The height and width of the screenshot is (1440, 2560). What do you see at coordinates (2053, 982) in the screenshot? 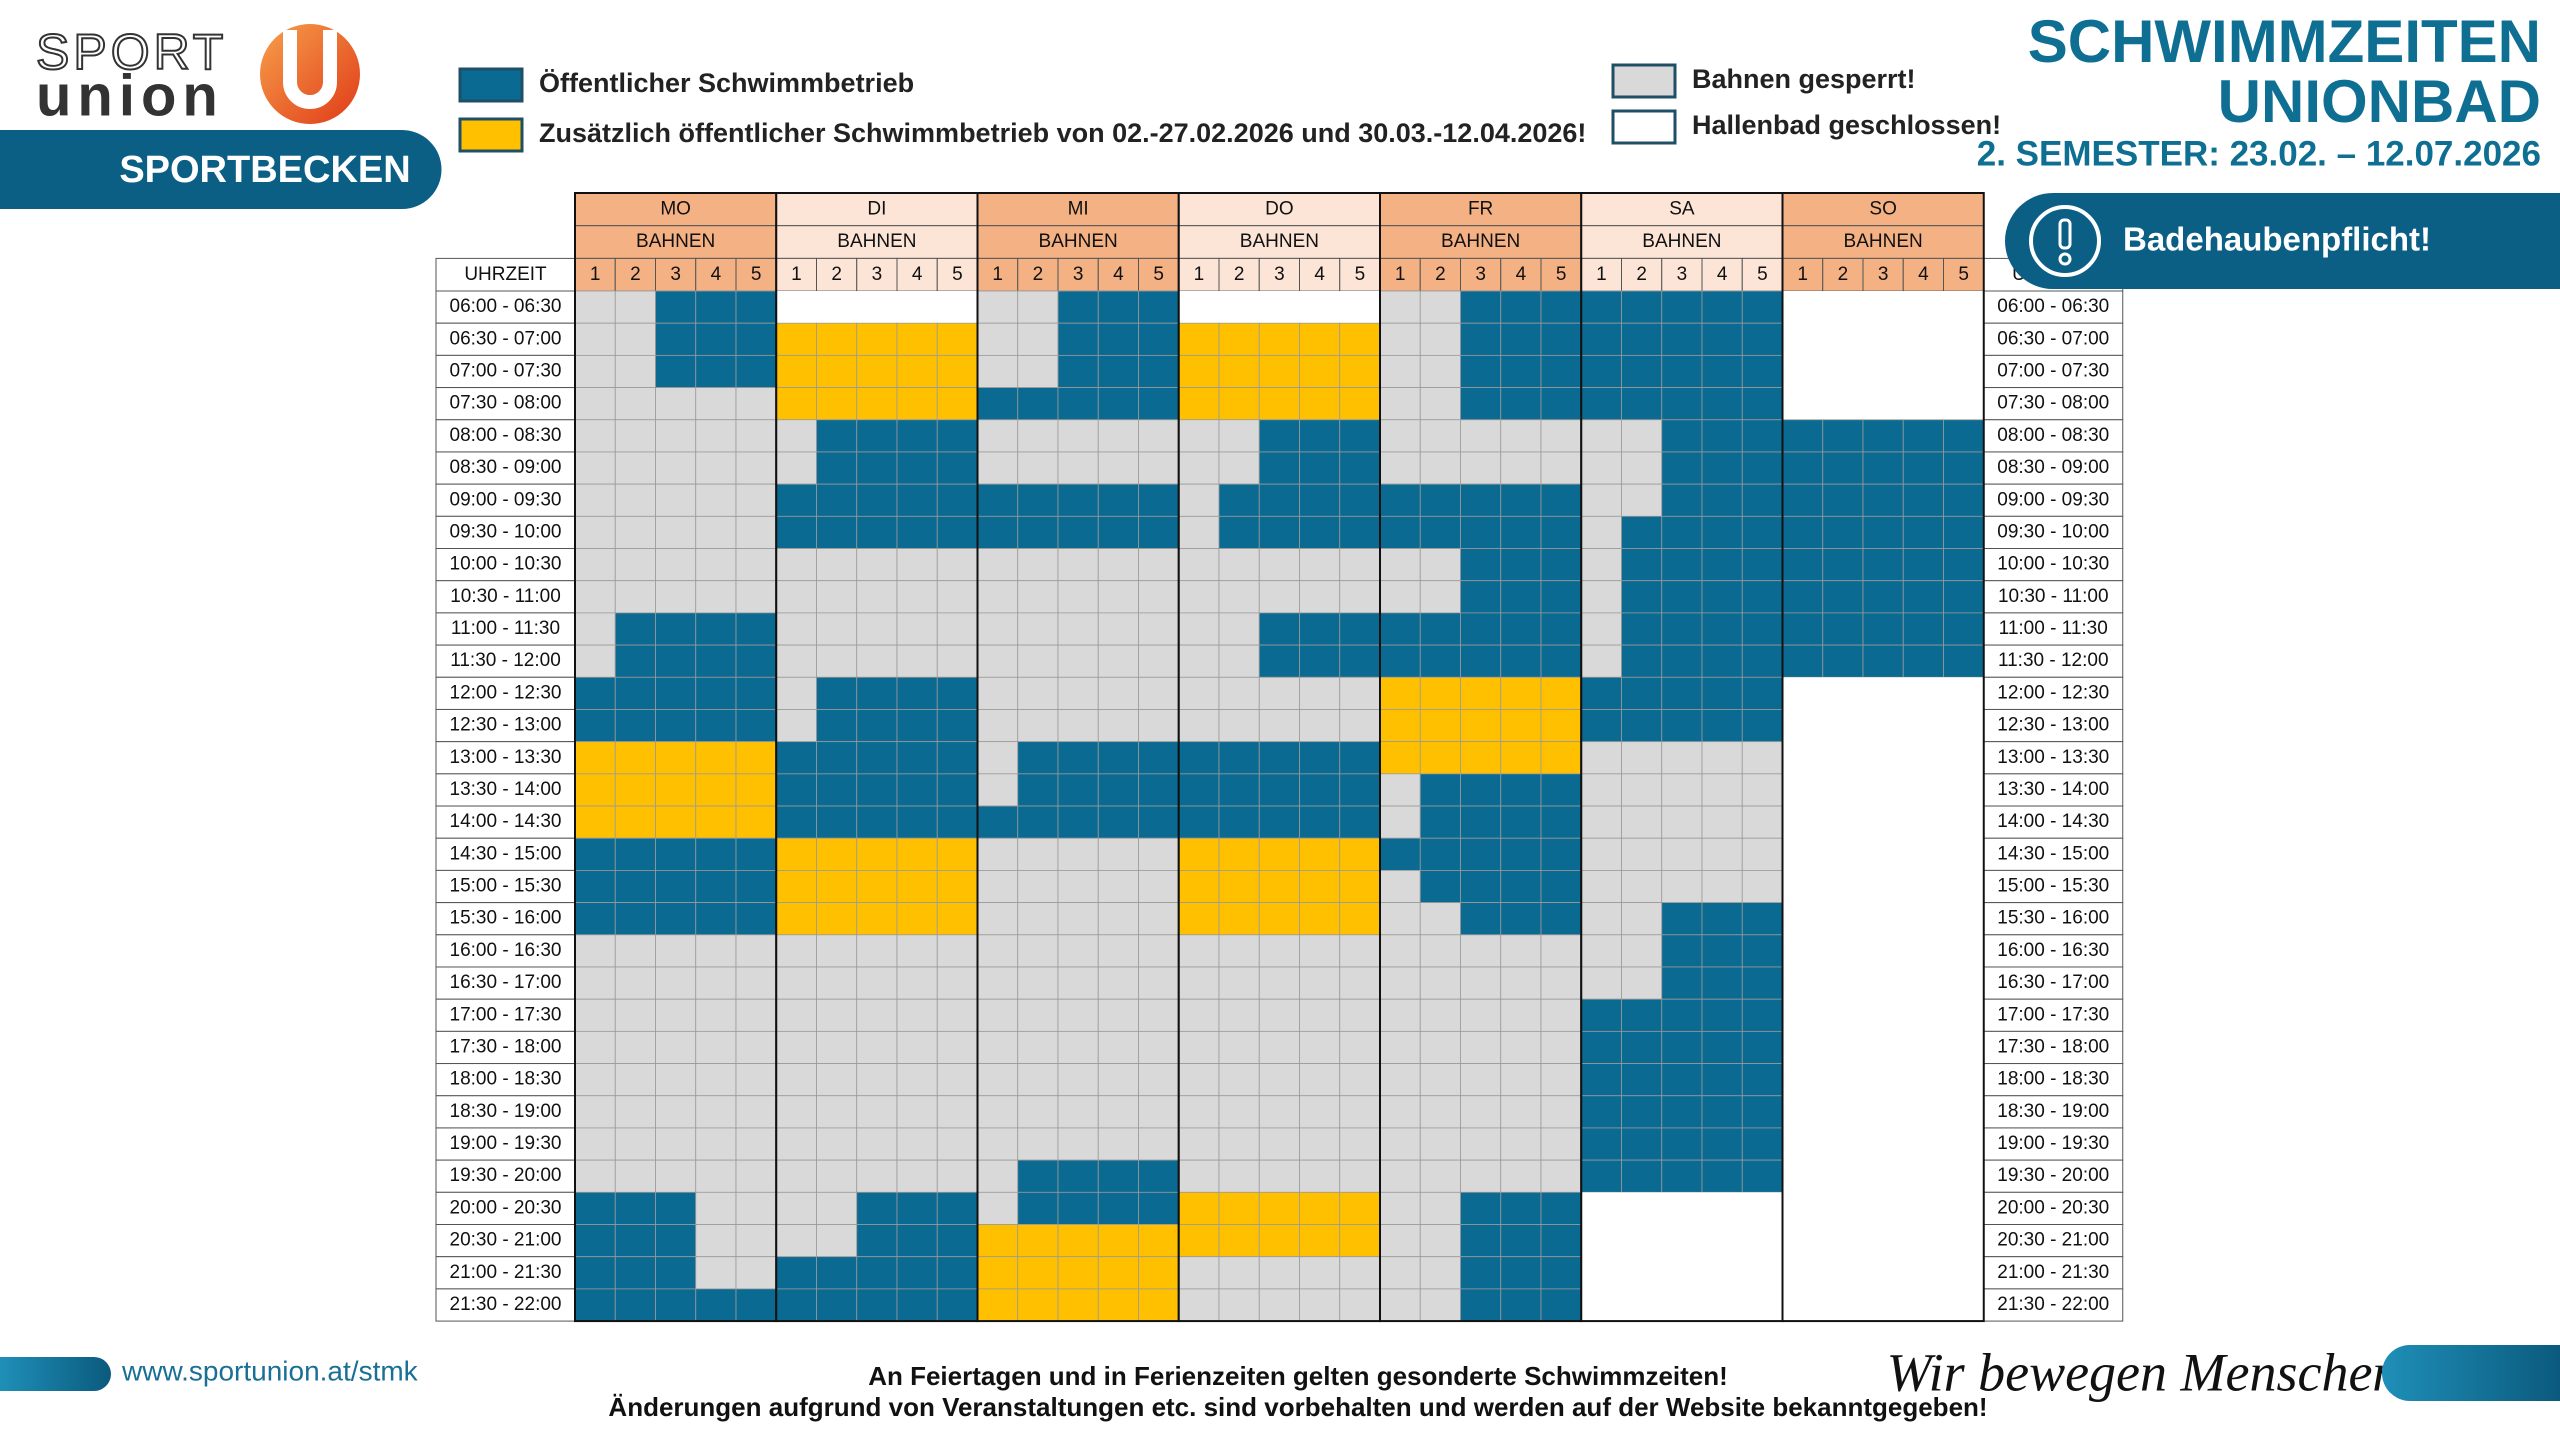
I see `time-label: 16:30 - 17:00` at bounding box center [2053, 982].